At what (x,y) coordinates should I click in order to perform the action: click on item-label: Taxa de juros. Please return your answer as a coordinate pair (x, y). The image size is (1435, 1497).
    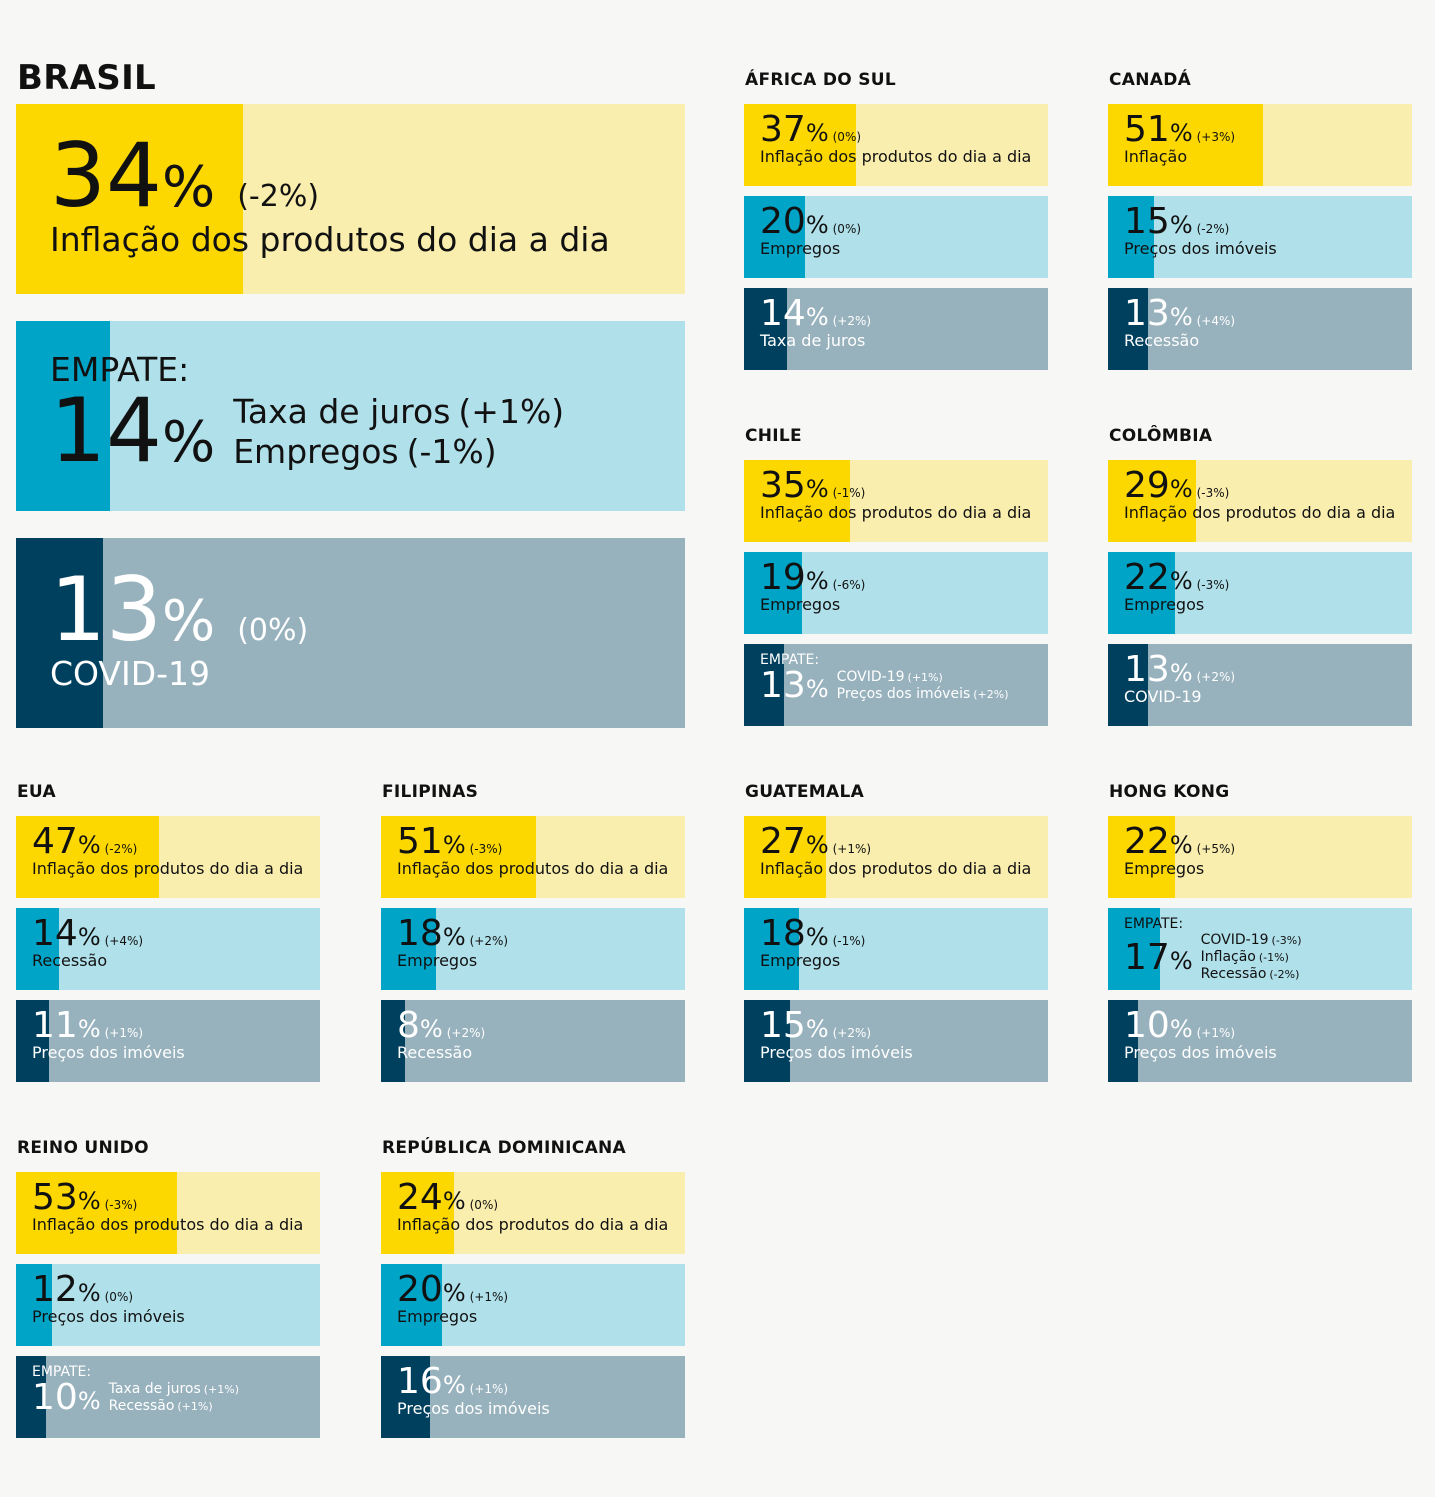
    Looking at the image, I should click on (154, 1389).